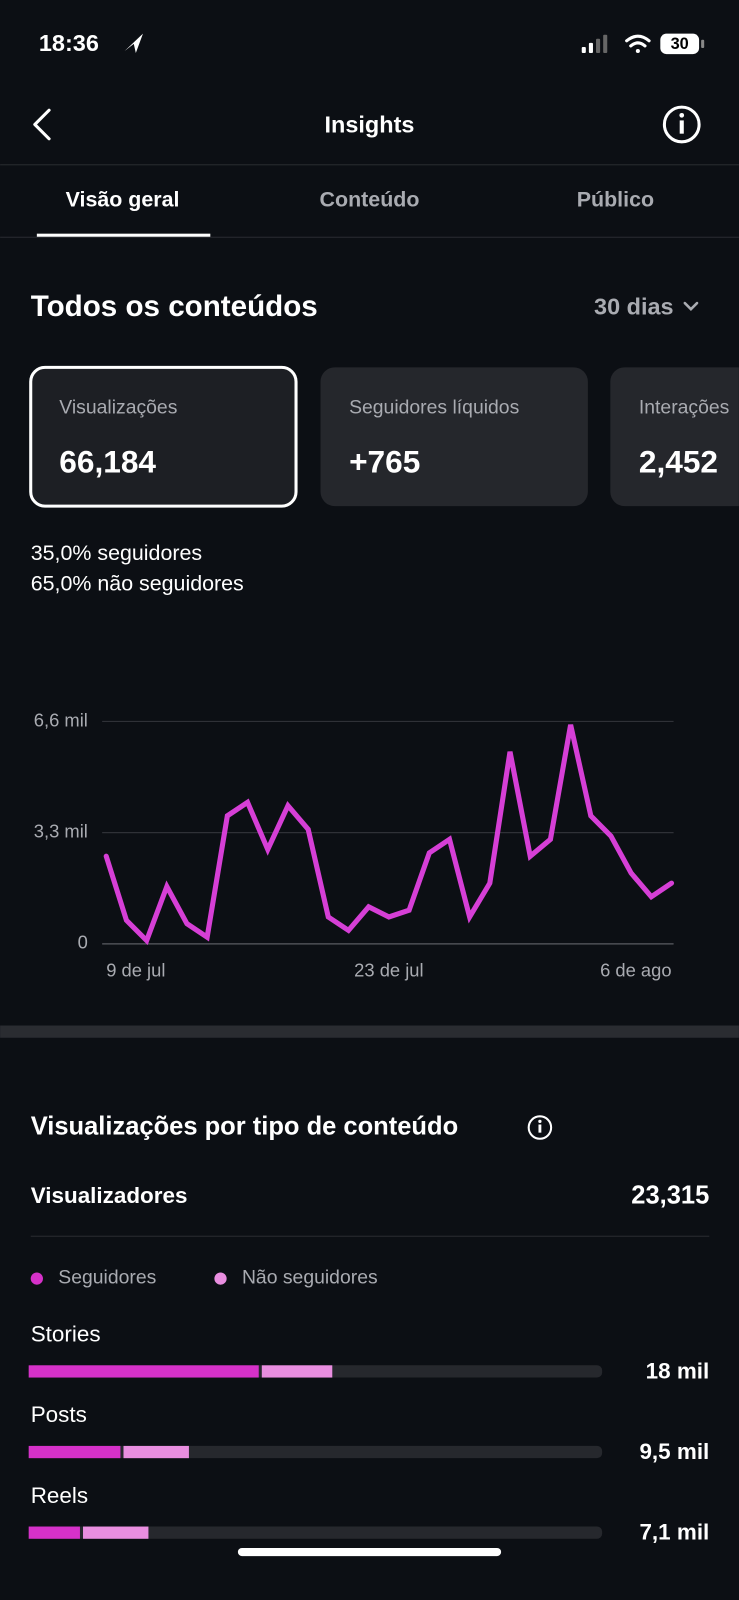 The width and height of the screenshot is (739, 1600). What do you see at coordinates (434, 407) in the screenshot?
I see `metric-label: Seguidores líquidos` at bounding box center [434, 407].